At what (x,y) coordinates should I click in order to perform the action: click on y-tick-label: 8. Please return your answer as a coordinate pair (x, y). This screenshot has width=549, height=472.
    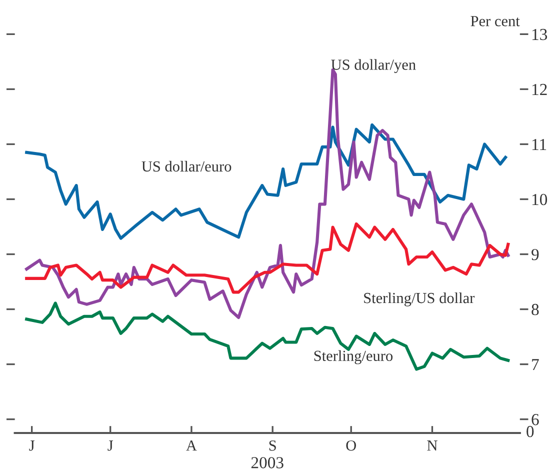
    Looking at the image, I should click on (535, 310).